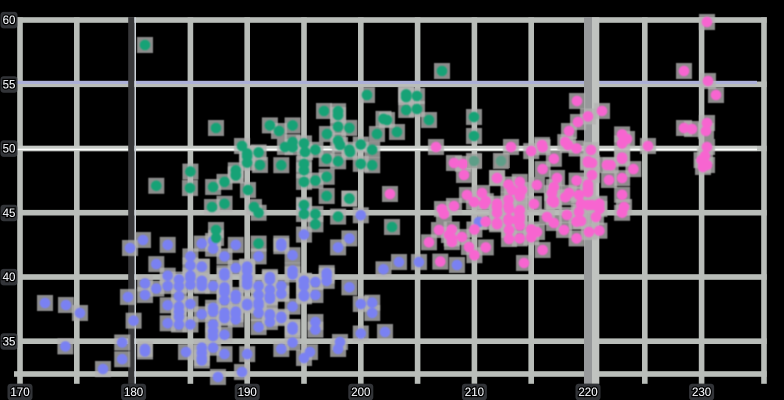 This screenshot has height=400, width=784. I want to click on svg-text: 170, so click(19, 393).